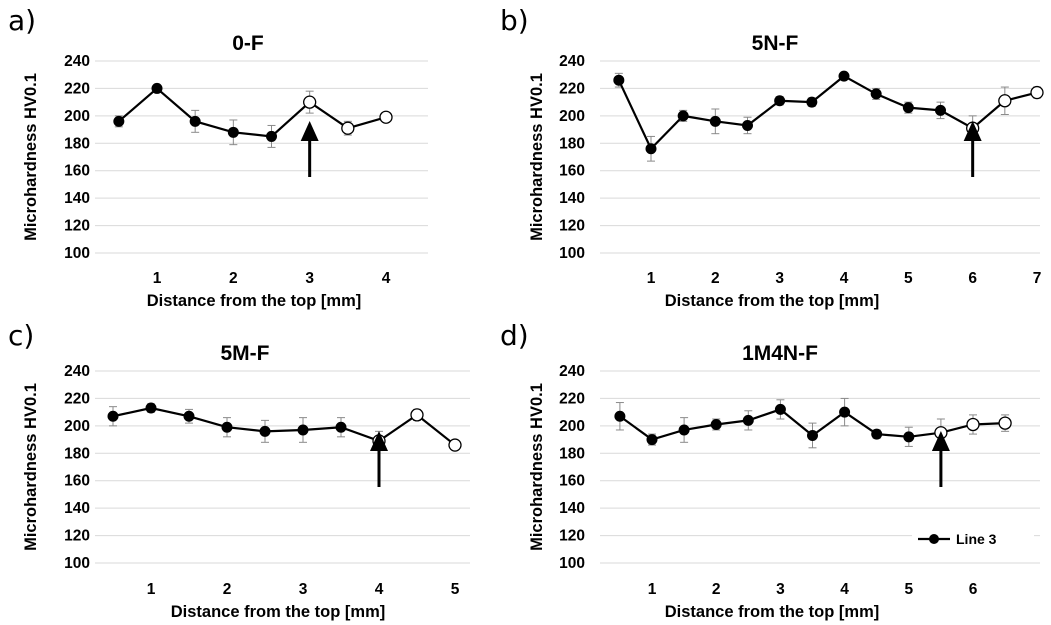 Image resolution: width=1051 pixels, height=625 pixels. What do you see at coordinates (976, 539) in the screenshot?
I see `legend-label: Line 3` at bounding box center [976, 539].